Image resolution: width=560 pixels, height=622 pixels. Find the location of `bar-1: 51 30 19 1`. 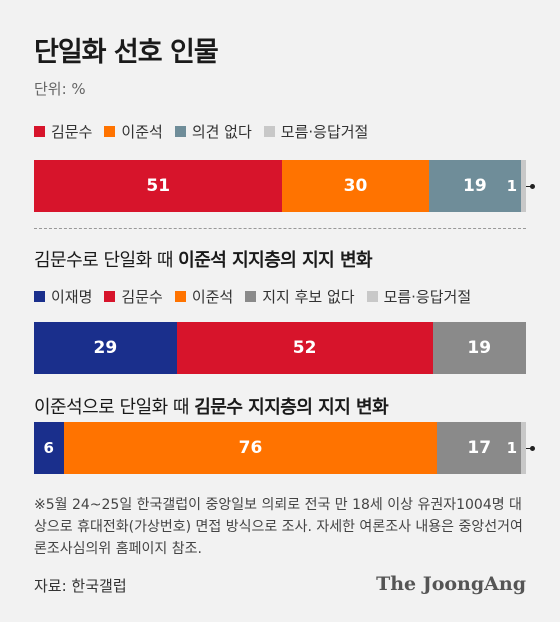

bar-1: 51 30 19 1 is located at coordinates (284, 186).